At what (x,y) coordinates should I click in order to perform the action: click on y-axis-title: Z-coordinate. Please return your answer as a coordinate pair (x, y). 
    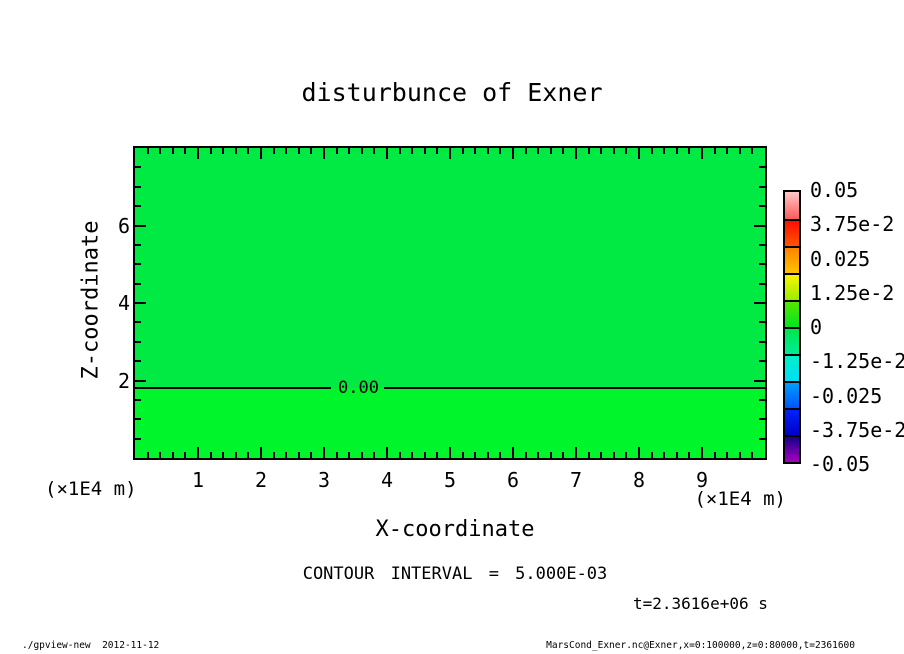
    Looking at the image, I should click on (91, 300).